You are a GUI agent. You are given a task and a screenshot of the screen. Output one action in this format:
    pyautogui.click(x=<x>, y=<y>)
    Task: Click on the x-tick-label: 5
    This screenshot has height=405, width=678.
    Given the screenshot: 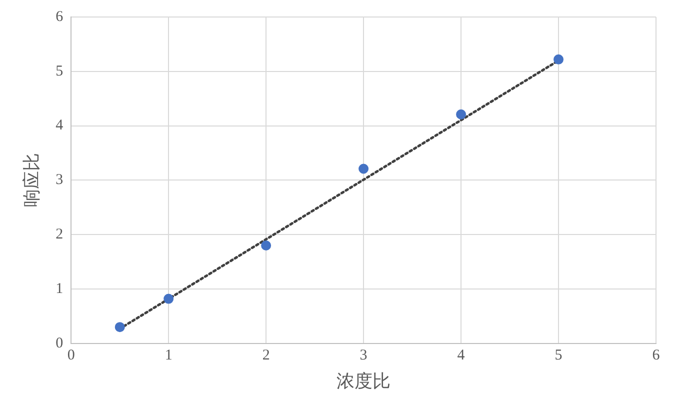 What is the action you would take?
    pyautogui.click(x=558, y=355)
    